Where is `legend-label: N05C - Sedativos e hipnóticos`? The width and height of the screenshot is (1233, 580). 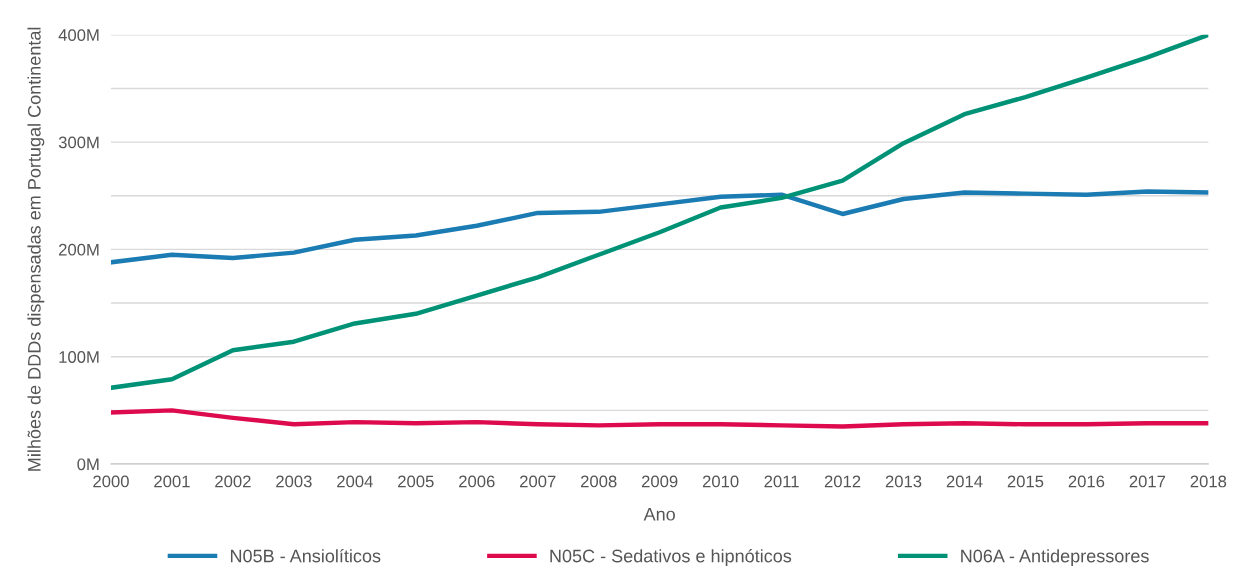 legend-label: N05C - Sedativos e hipnóticos is located at coordinates (671, 557).